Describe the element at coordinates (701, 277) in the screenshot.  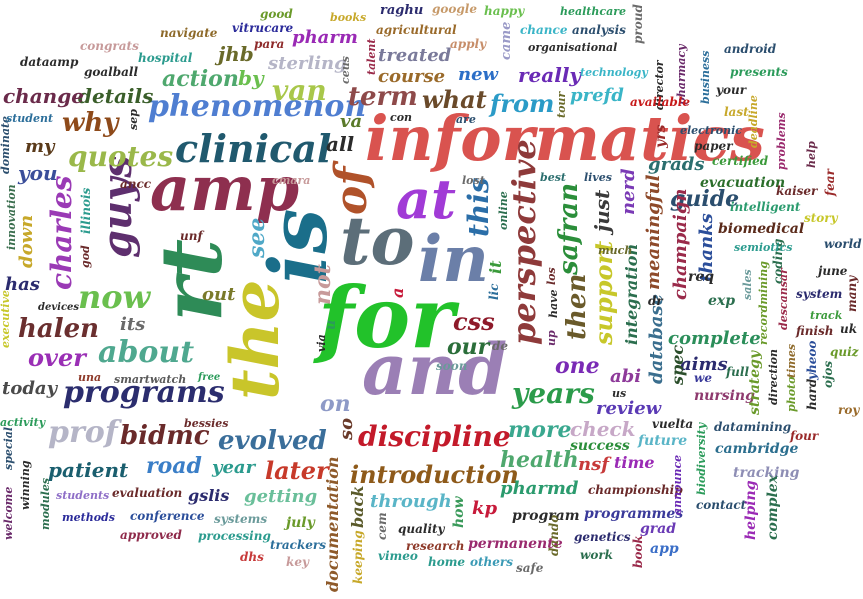
I see `word-req: req` at that location.